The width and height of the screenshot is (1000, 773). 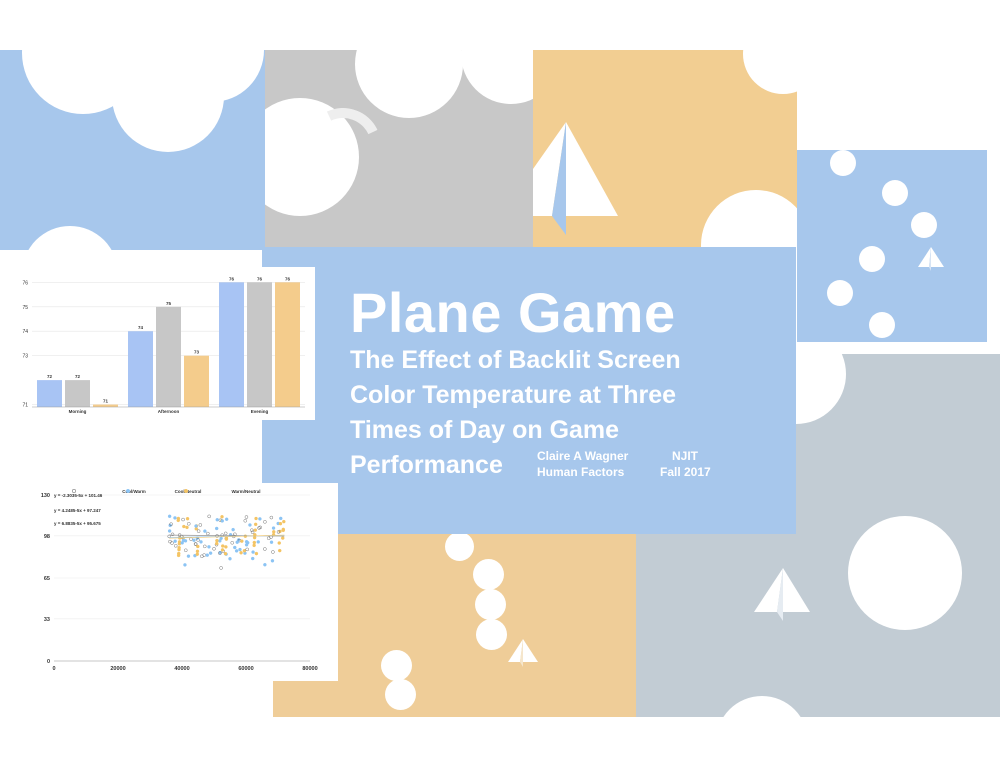 I want to click on bg-tile-orange, so click(x=665, y=148).